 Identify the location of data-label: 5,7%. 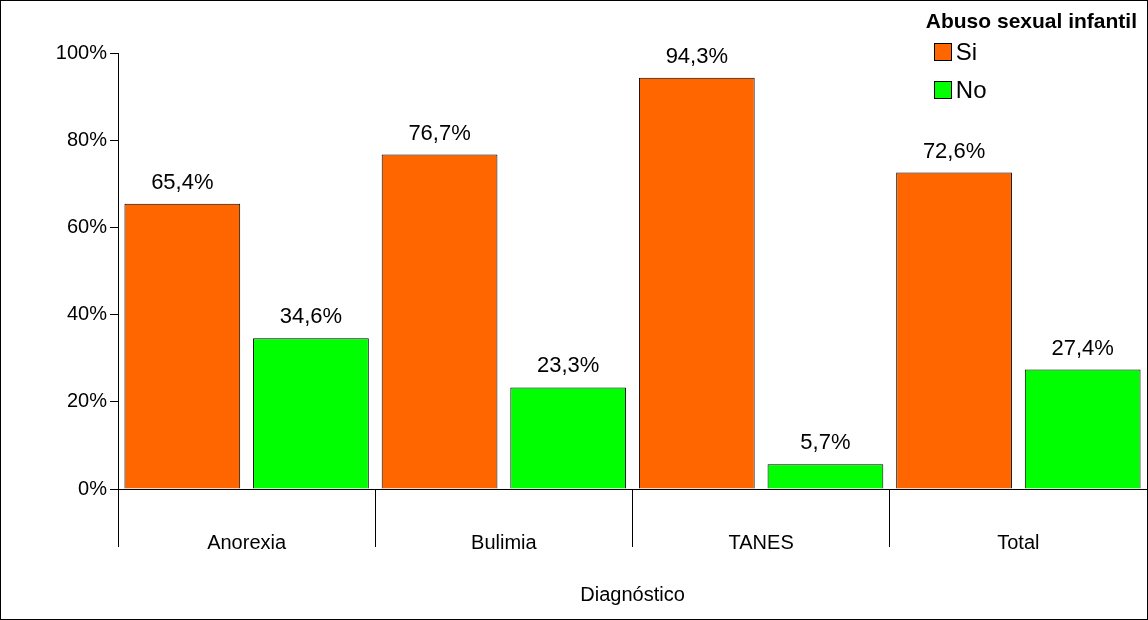
(825, 442).